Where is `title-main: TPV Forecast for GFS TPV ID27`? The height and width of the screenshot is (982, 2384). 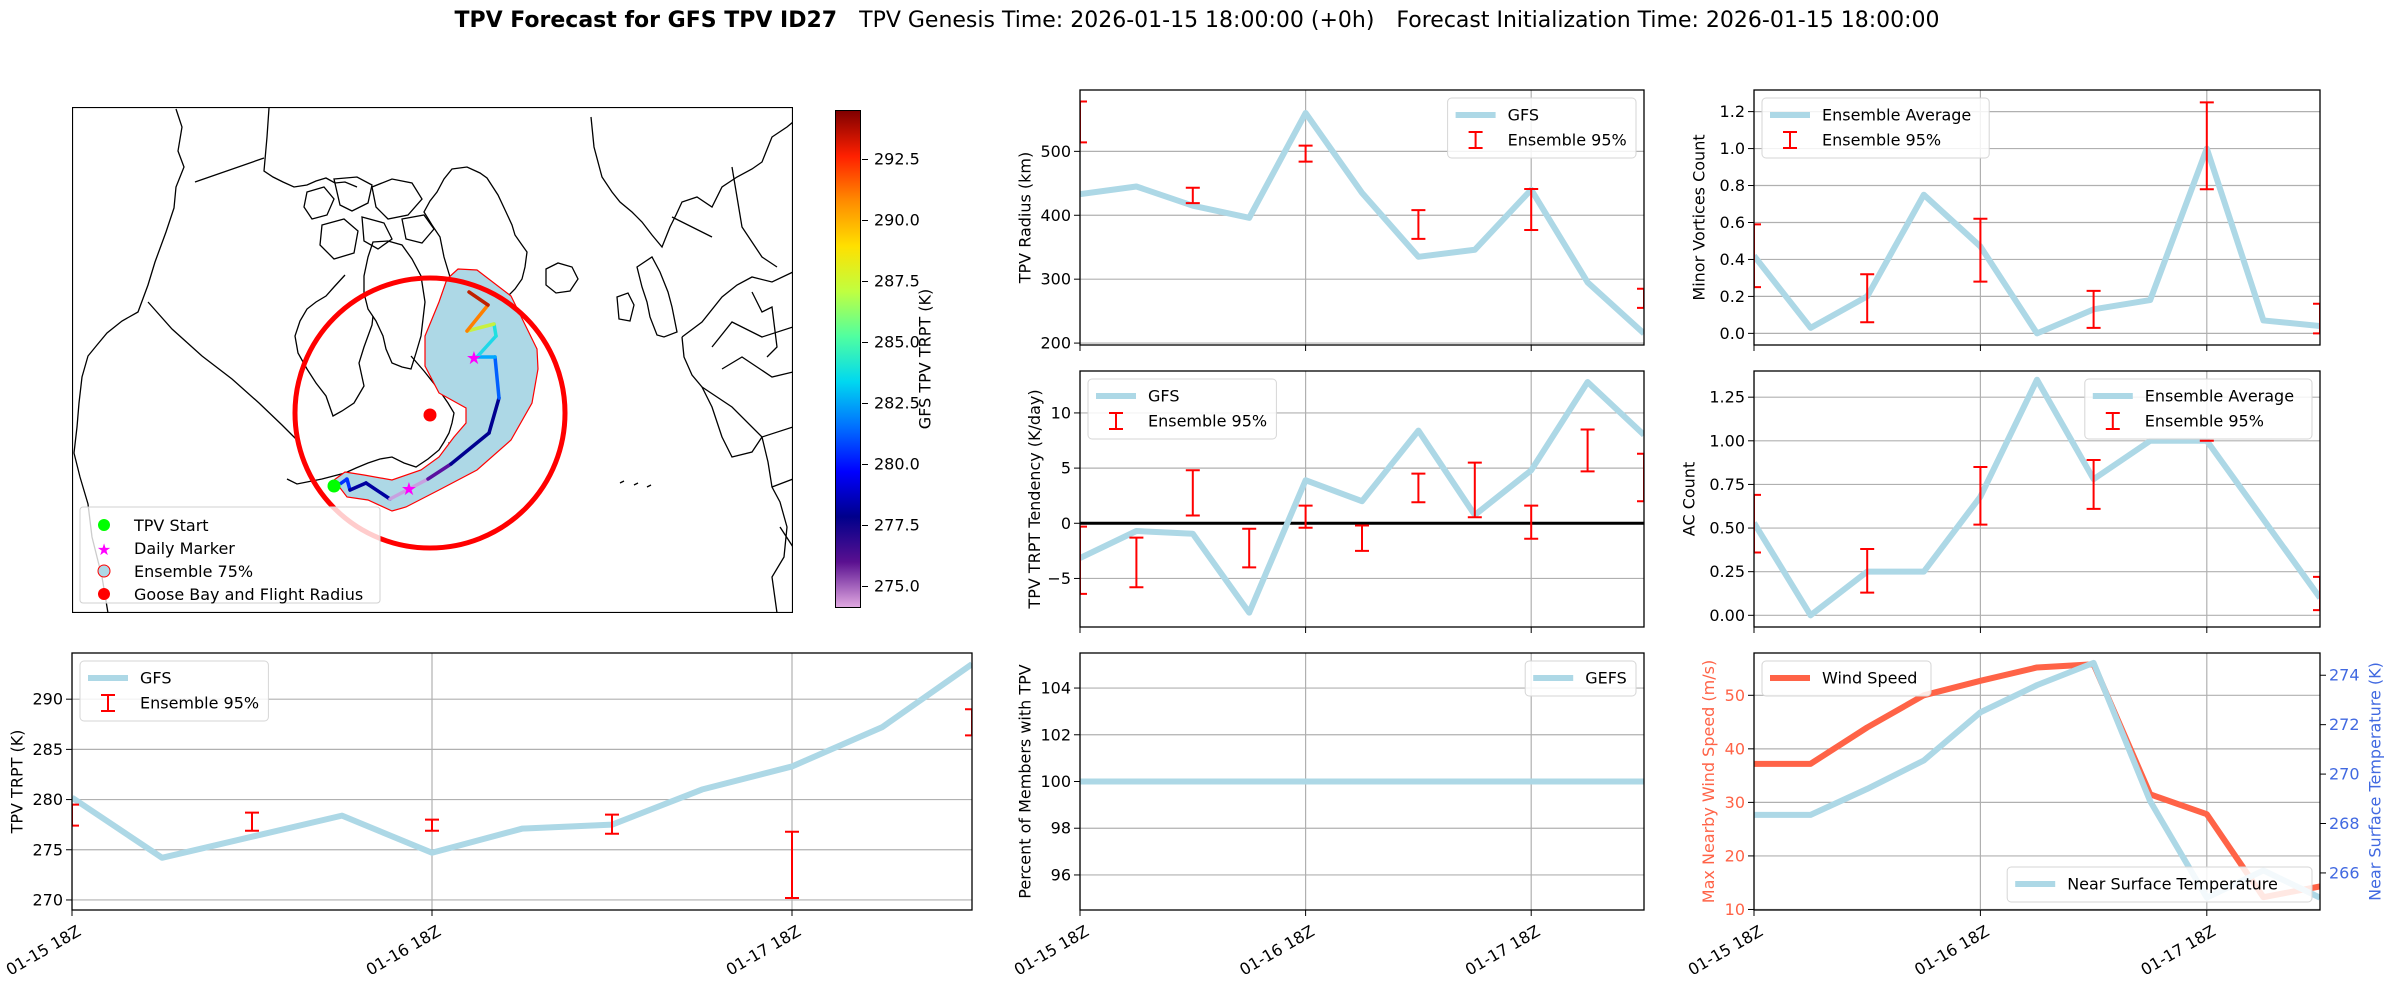 title-main: TPV Forecast for GFS TPV ID27 is located at coordinates (646, 20).